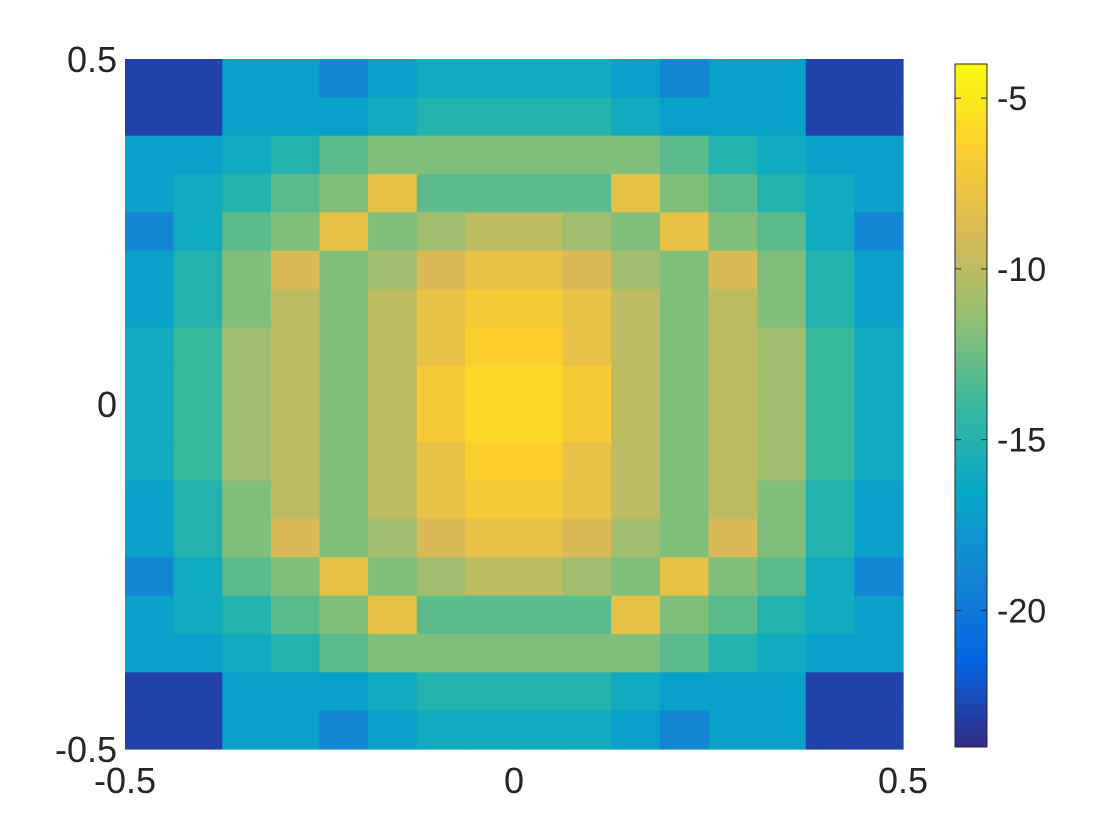  I want to click on x-tick-label: 0.5, so click(903, 780).